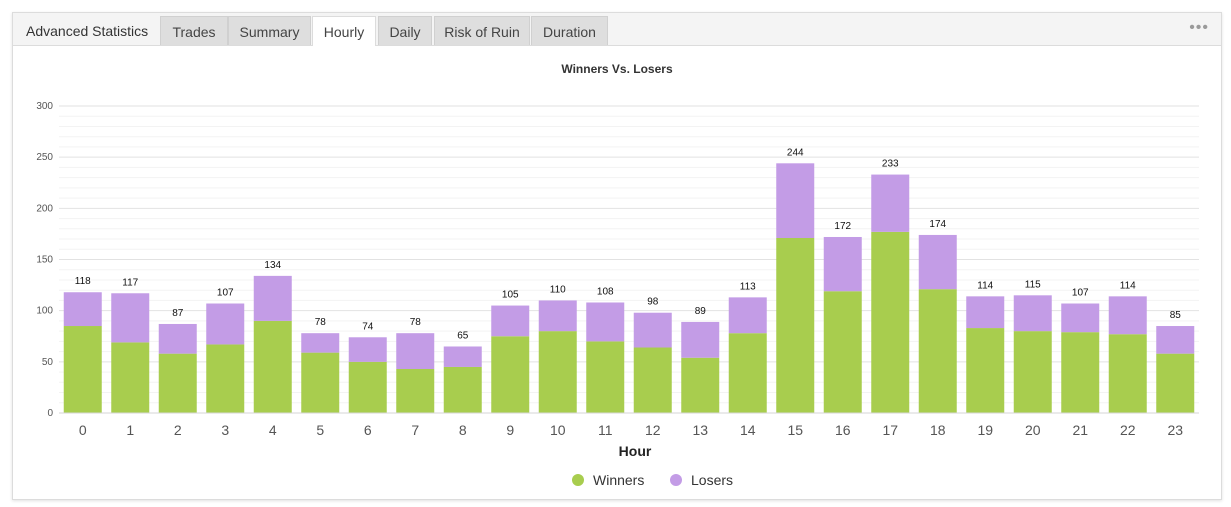 The height and width of the screenshot is (507, 1231). What do you see at coordinates (405, 30) in the screenshot?
I see `tab-daily: Daily` at bounding box center [405, 30].